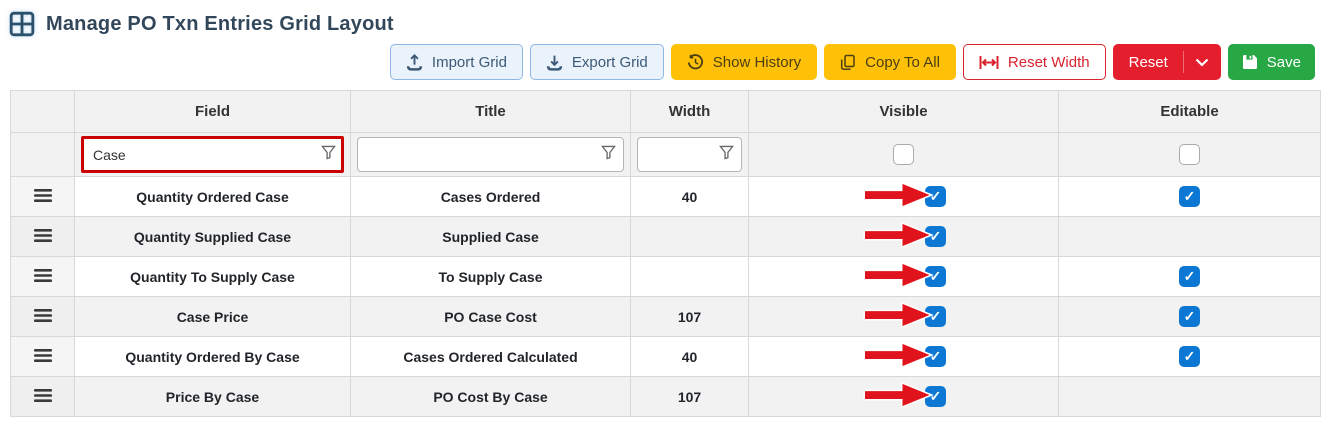  I want to click on export-grid-button: Export Grid, so click(596, 62).